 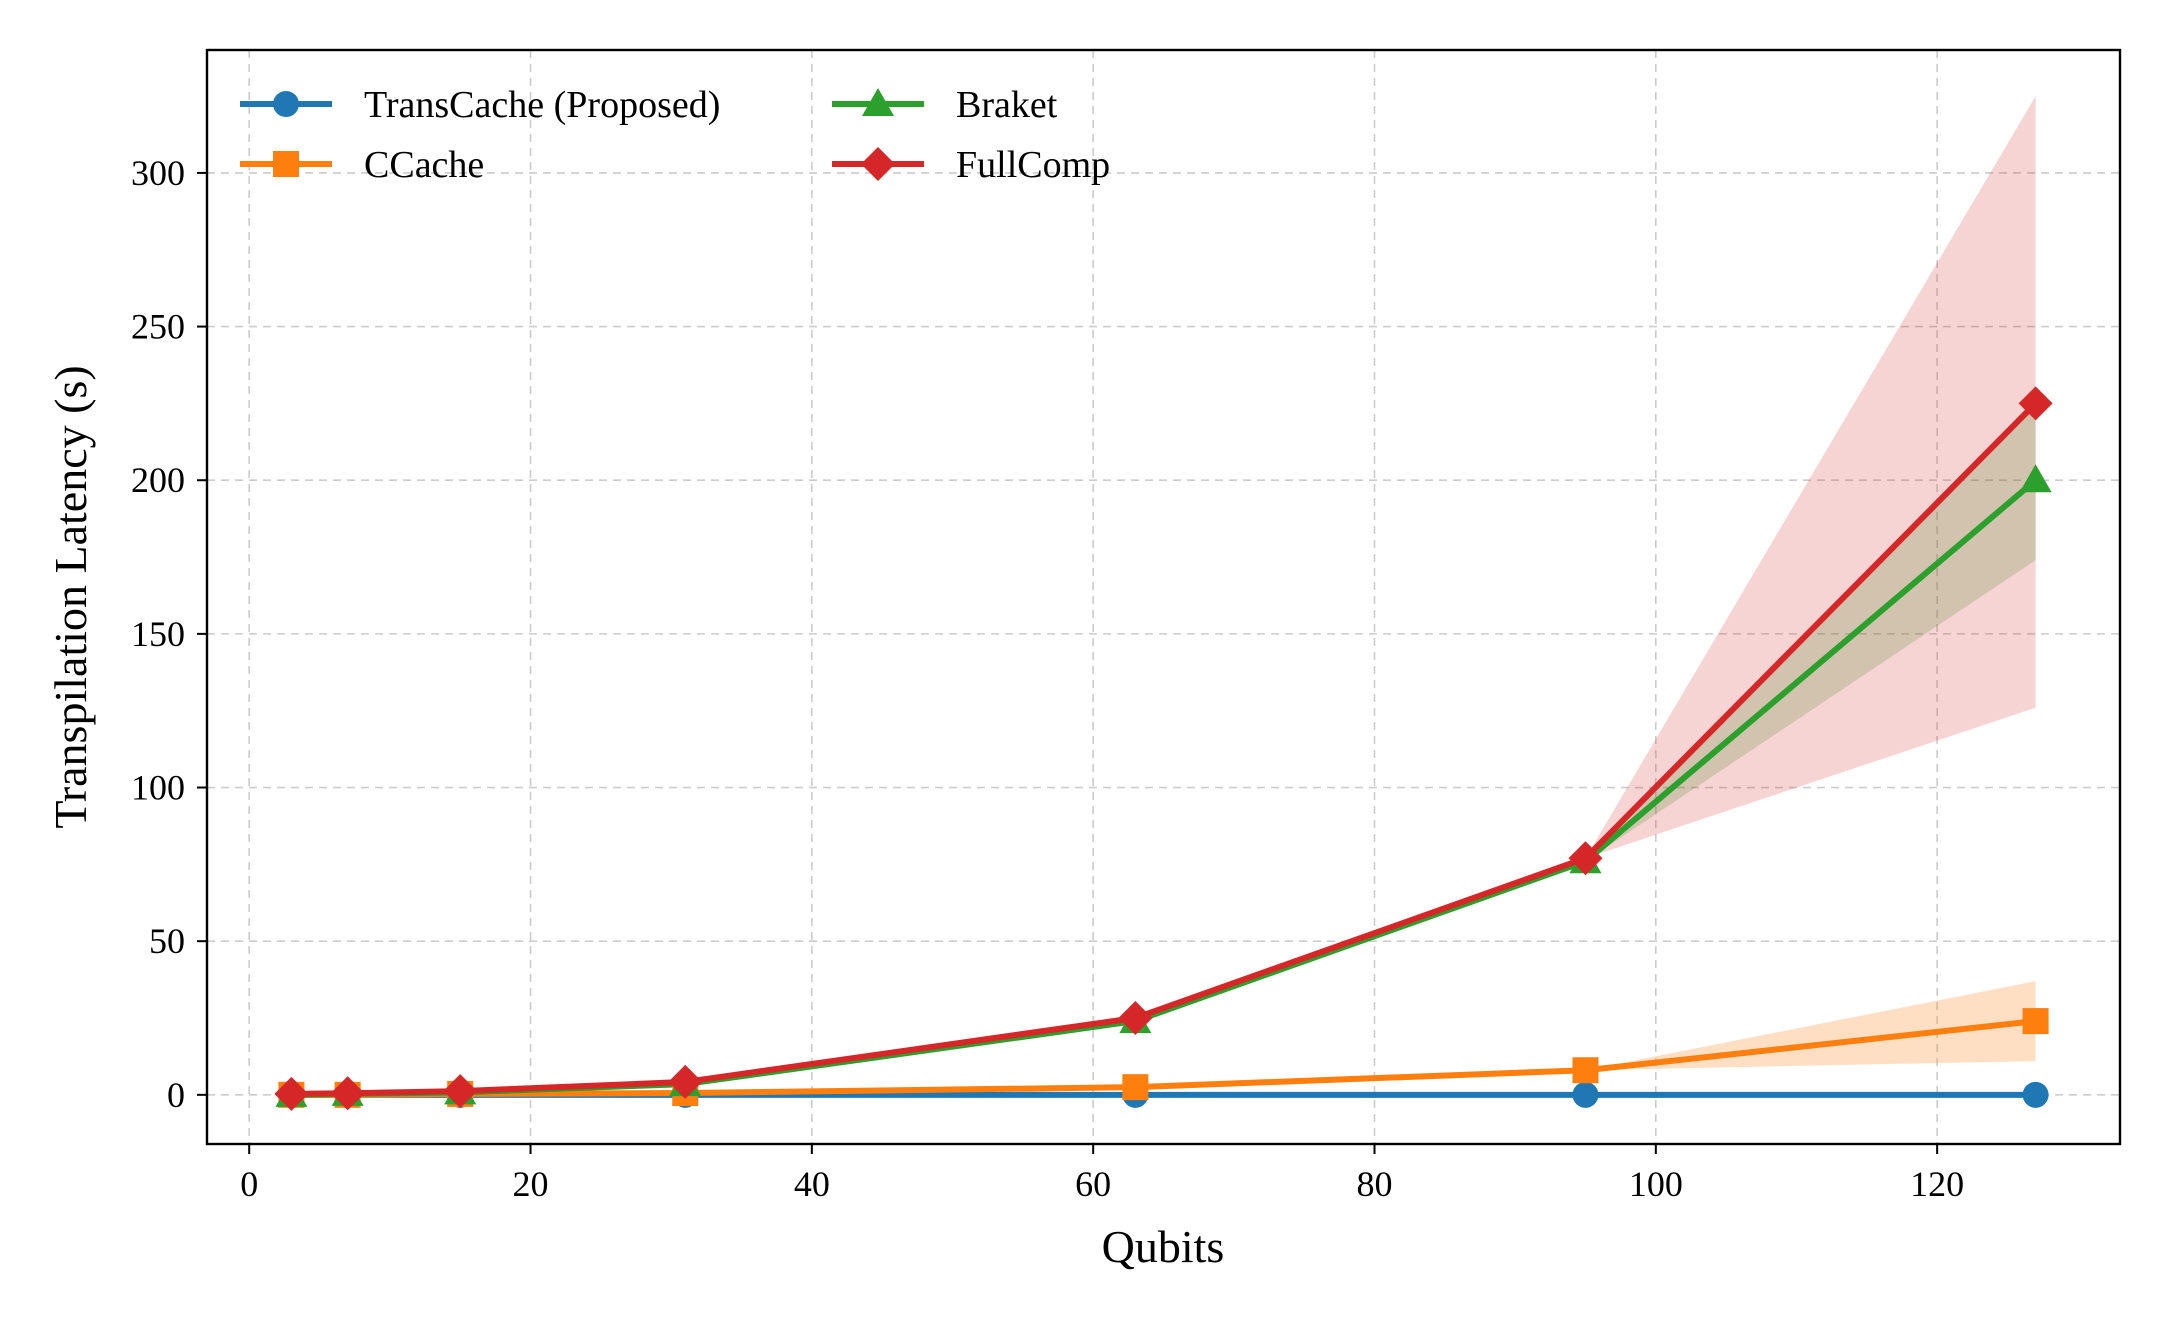 What do you see at coordinates (158, 173) in the screenshot?
I see `y-tick-label: 300` at bounding box center [158, 173].